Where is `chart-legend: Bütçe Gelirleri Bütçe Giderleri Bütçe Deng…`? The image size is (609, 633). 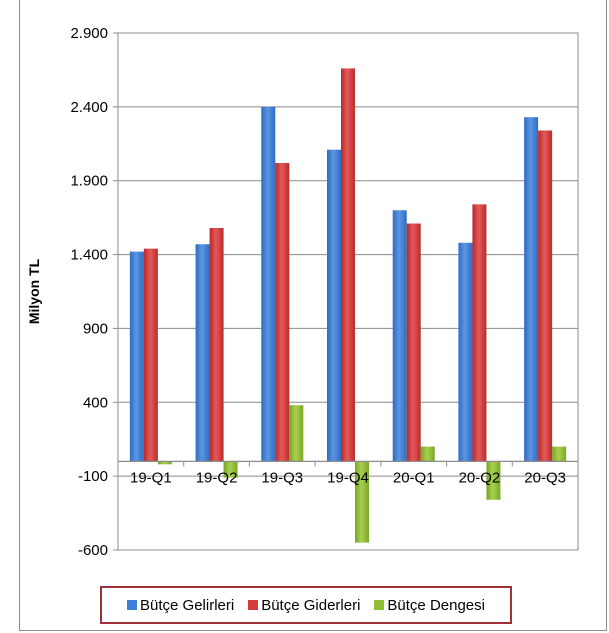 chart-legend: Bütçe Gelirleri Bütçe Giderleri Bütçe Deng… is located at coordinates (306, 605).